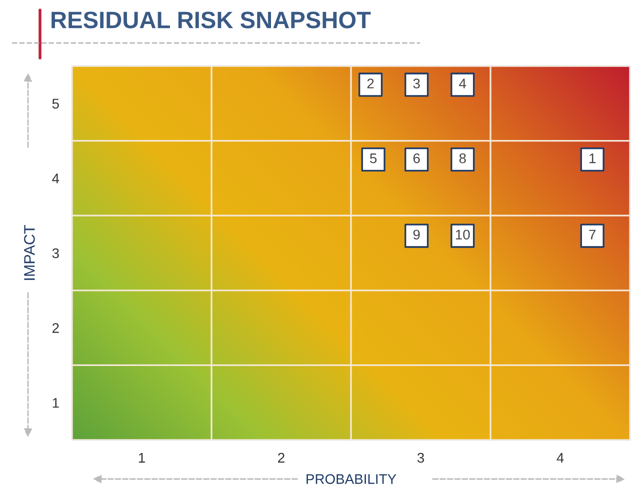 This screenshot has height=488, width=635. I want to click on x-axis-title: PROBABILITY, so click(351, 479).